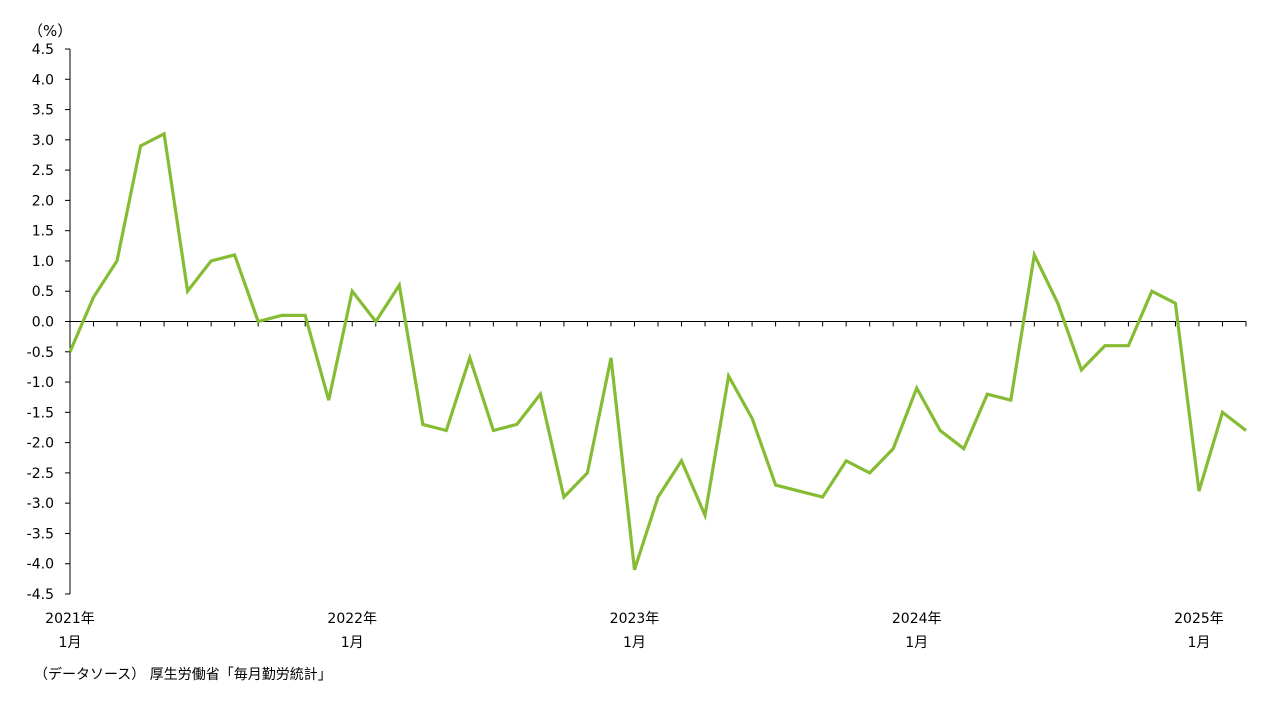 Image resolution: width=1277 pixels, height=713 pixels. I want to click on y-tick-label: 2.0, so click(43, 201).